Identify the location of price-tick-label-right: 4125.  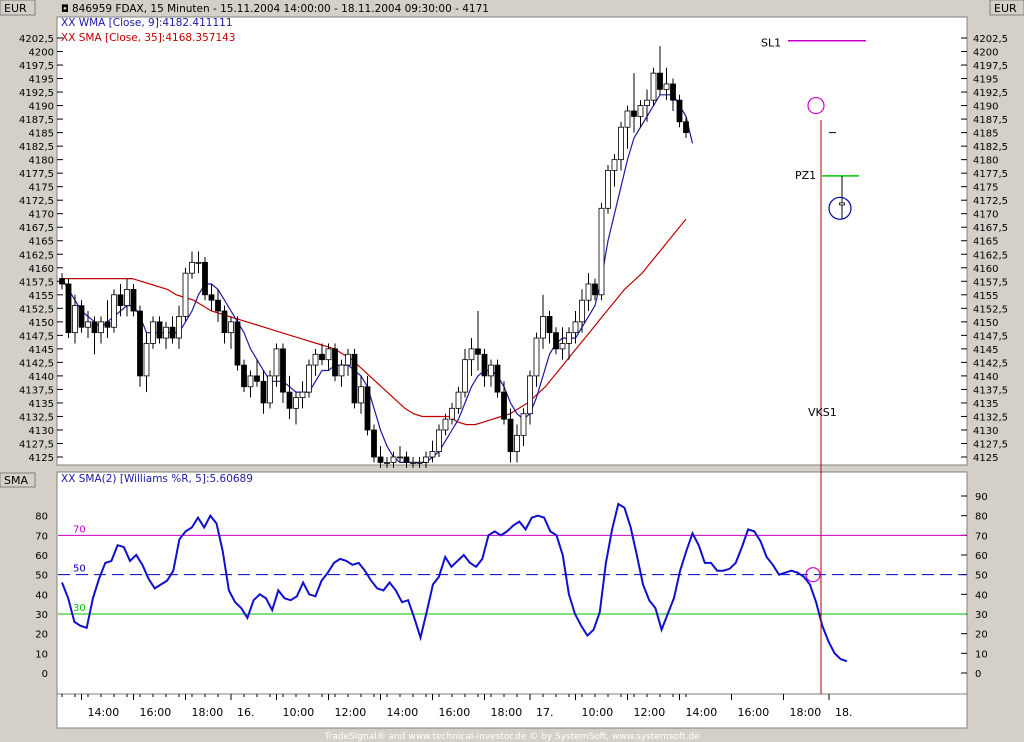
(985, 458).